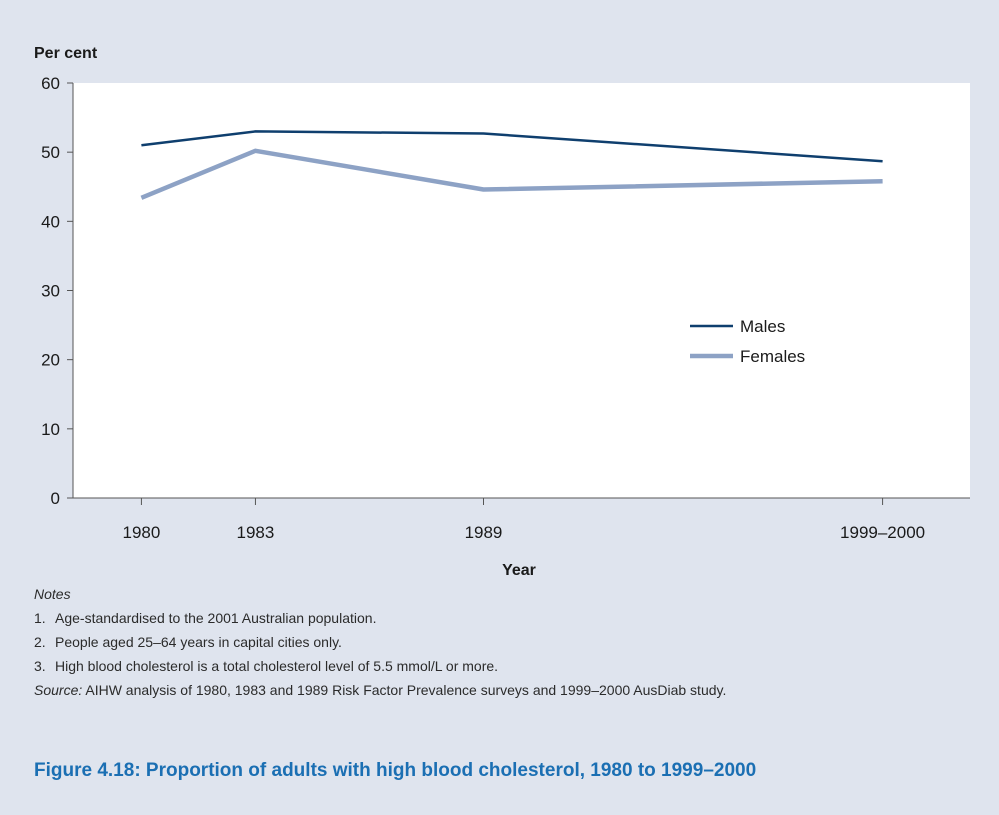  I want to click on legend-label-males: Males, so click(762, 326).